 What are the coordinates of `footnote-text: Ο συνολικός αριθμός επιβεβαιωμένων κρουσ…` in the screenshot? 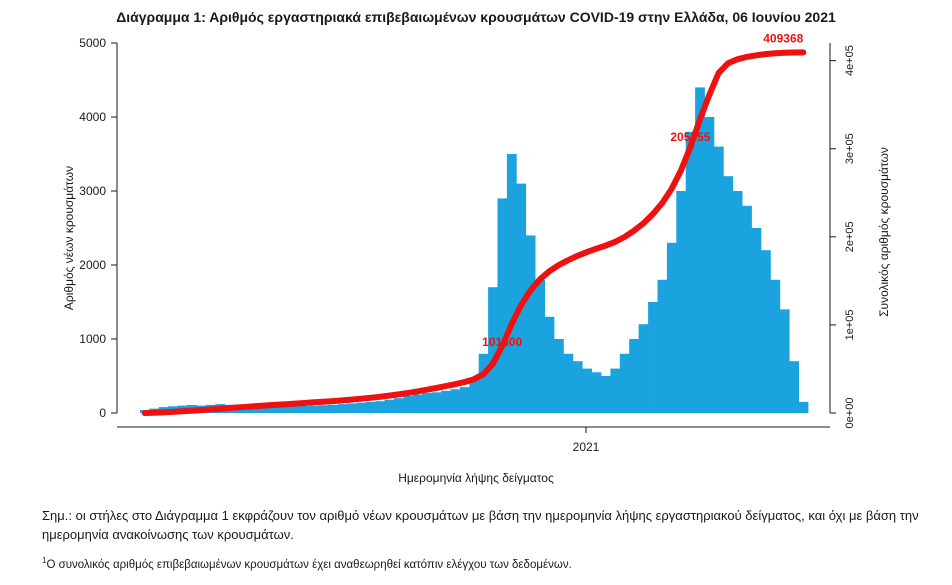 It's located at (309, 564).